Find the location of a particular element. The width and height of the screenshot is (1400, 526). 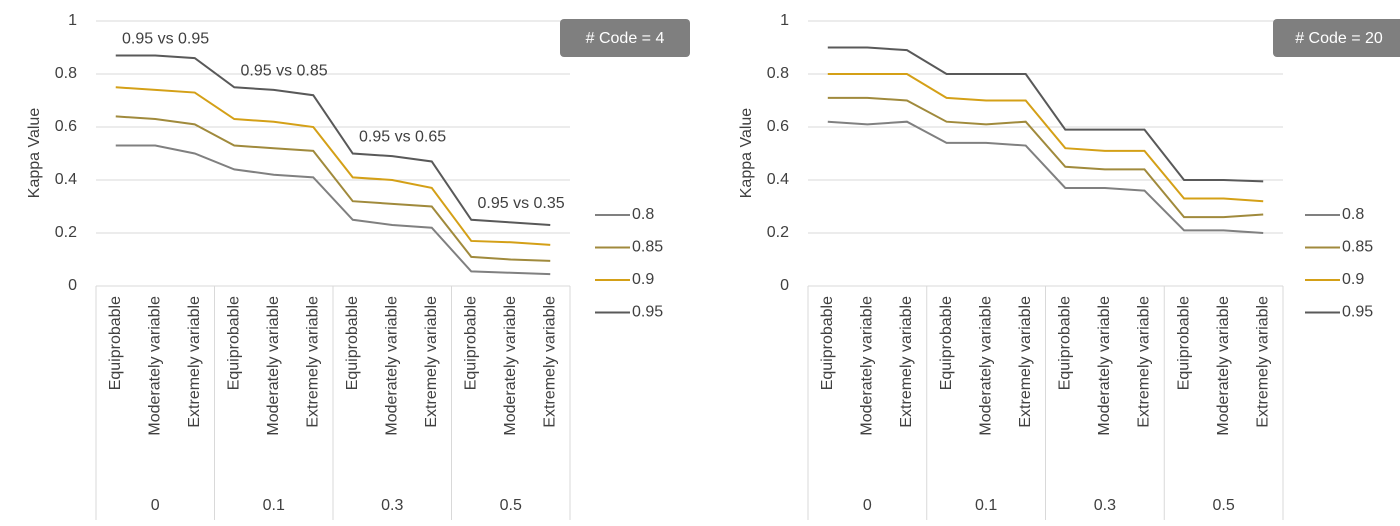

badge-text: # Code = 20 is located at coordinates (1339, 38).